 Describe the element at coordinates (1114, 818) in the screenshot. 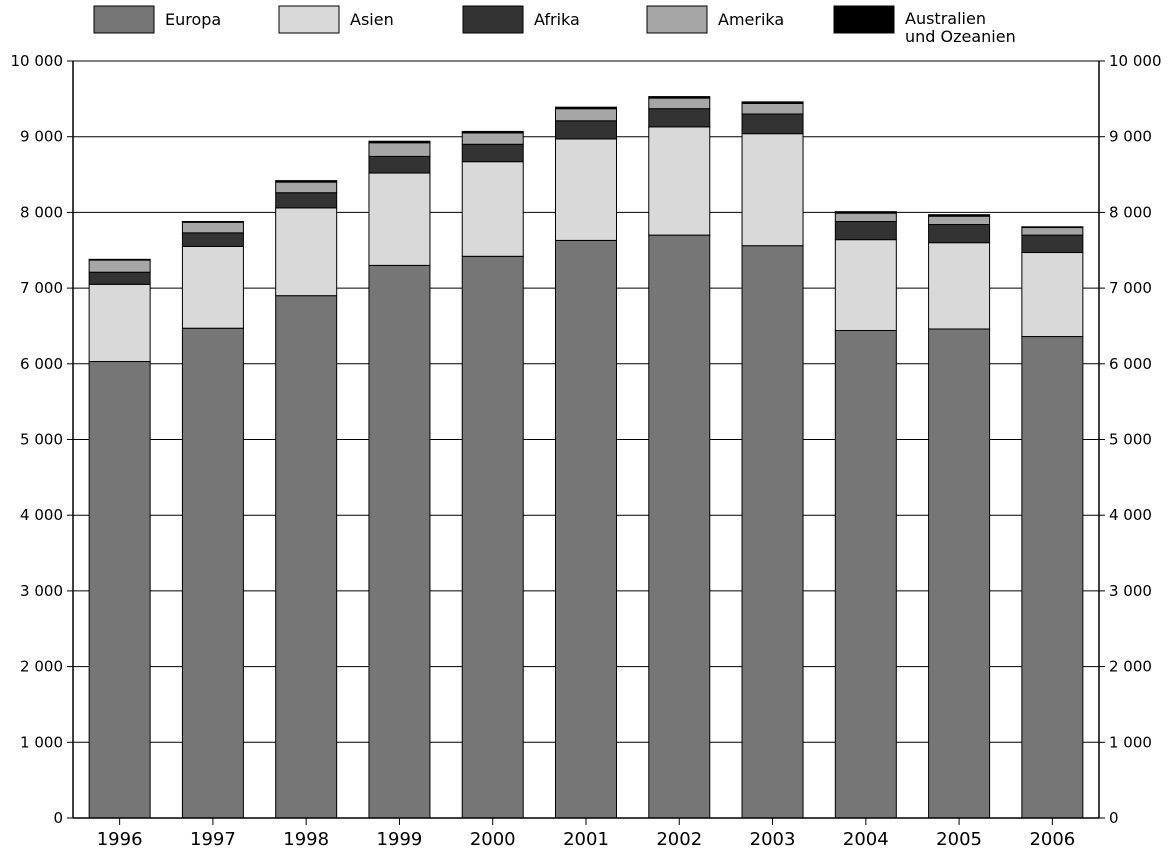

I see `y-tick-label-right: 0` at that location.